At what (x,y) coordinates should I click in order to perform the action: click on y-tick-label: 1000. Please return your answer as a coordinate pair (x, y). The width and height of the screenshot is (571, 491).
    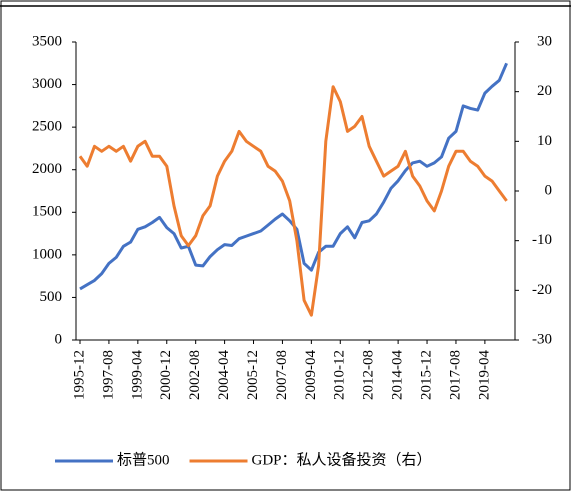
    Looking at the image, I should click on (47, 254).